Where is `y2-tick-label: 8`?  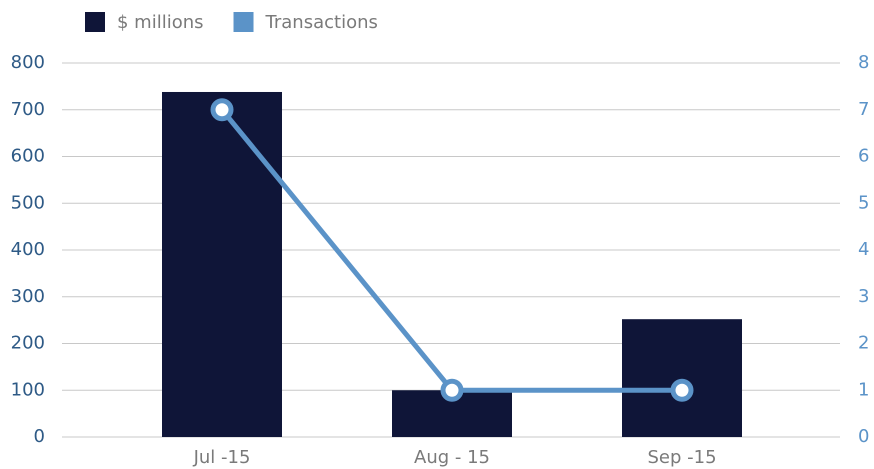
y2-tick-label: 8 is located at coordinates (863, 62).